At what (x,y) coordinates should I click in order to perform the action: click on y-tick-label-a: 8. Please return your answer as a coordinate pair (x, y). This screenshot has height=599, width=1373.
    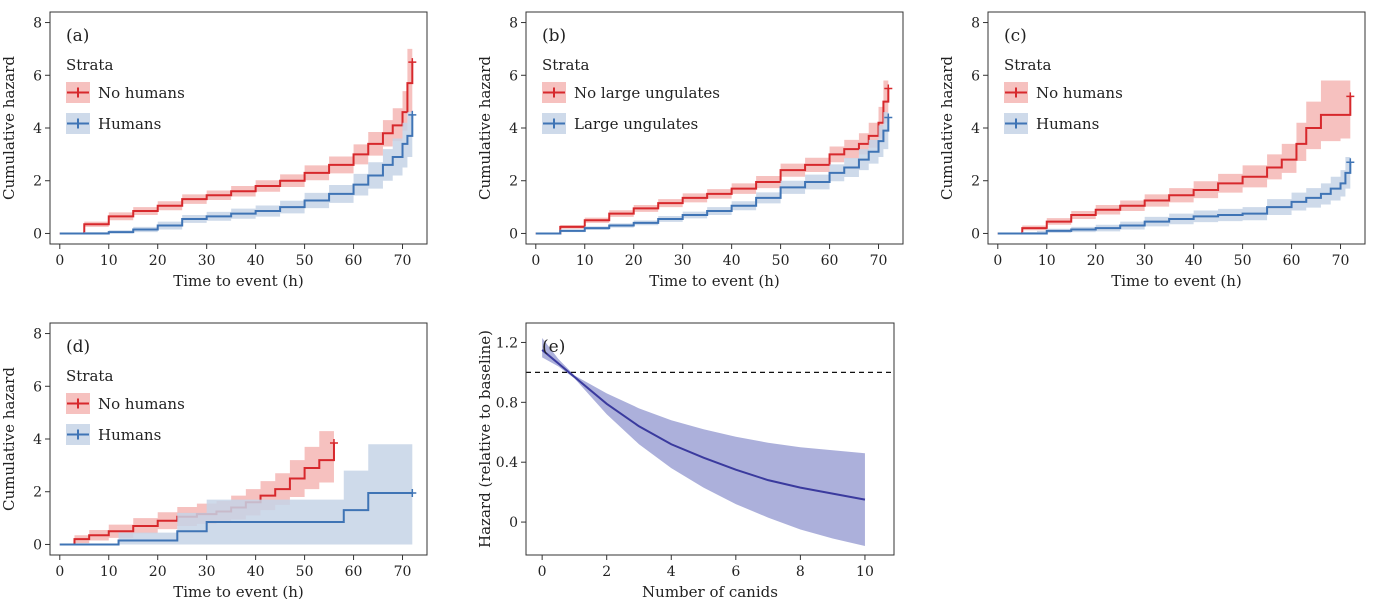
    Looking at the image, I should click on (37, 24).